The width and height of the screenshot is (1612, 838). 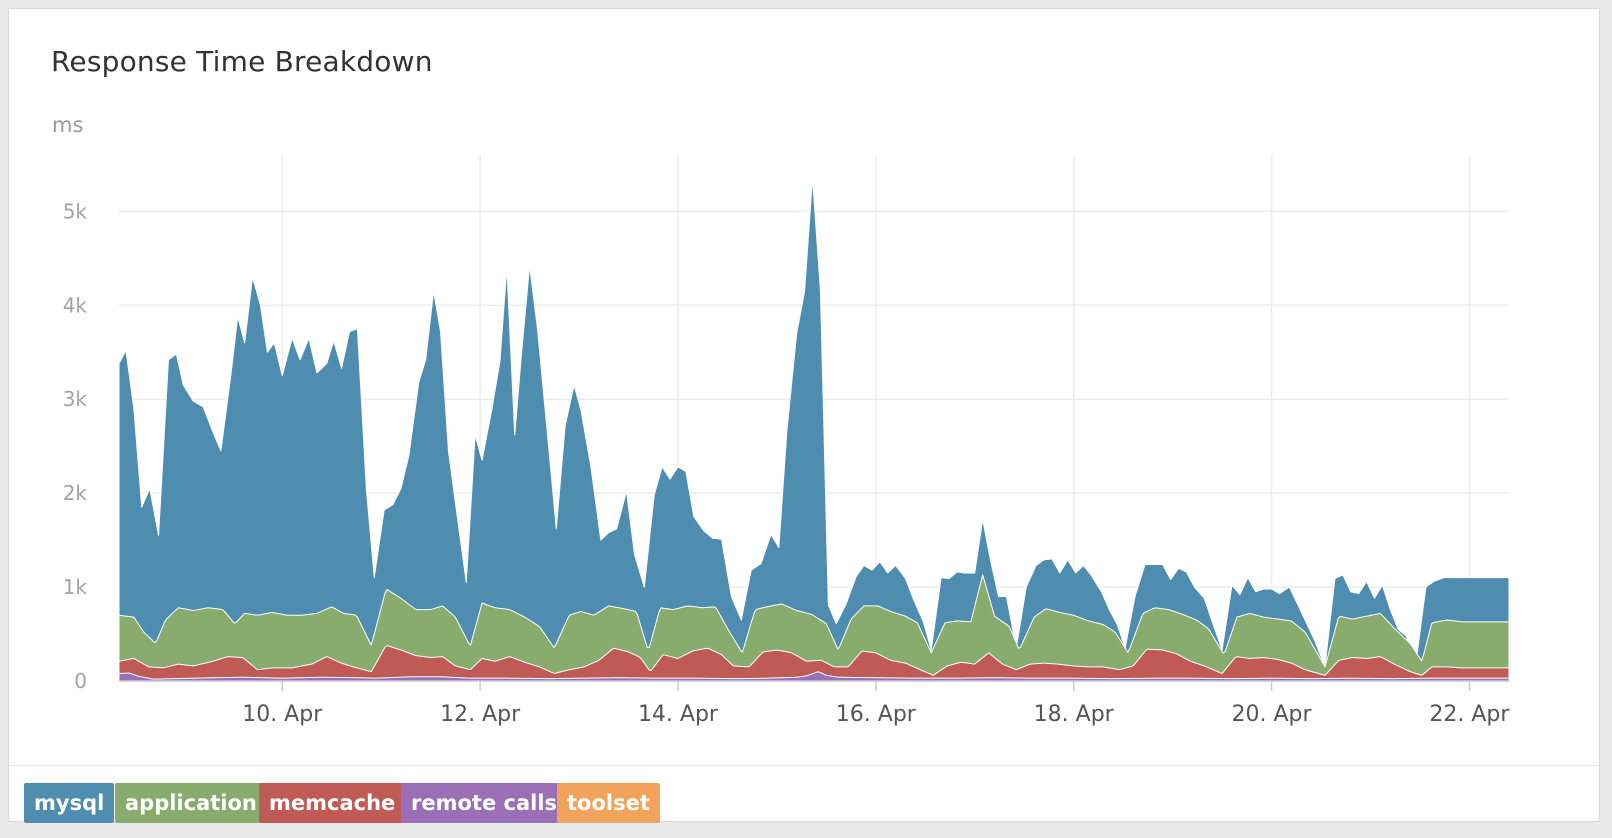 What do you see at coordinates (75, 399) in the screenshot?
I see `y-tick-label: 3k` at bounding box center [75, 399].